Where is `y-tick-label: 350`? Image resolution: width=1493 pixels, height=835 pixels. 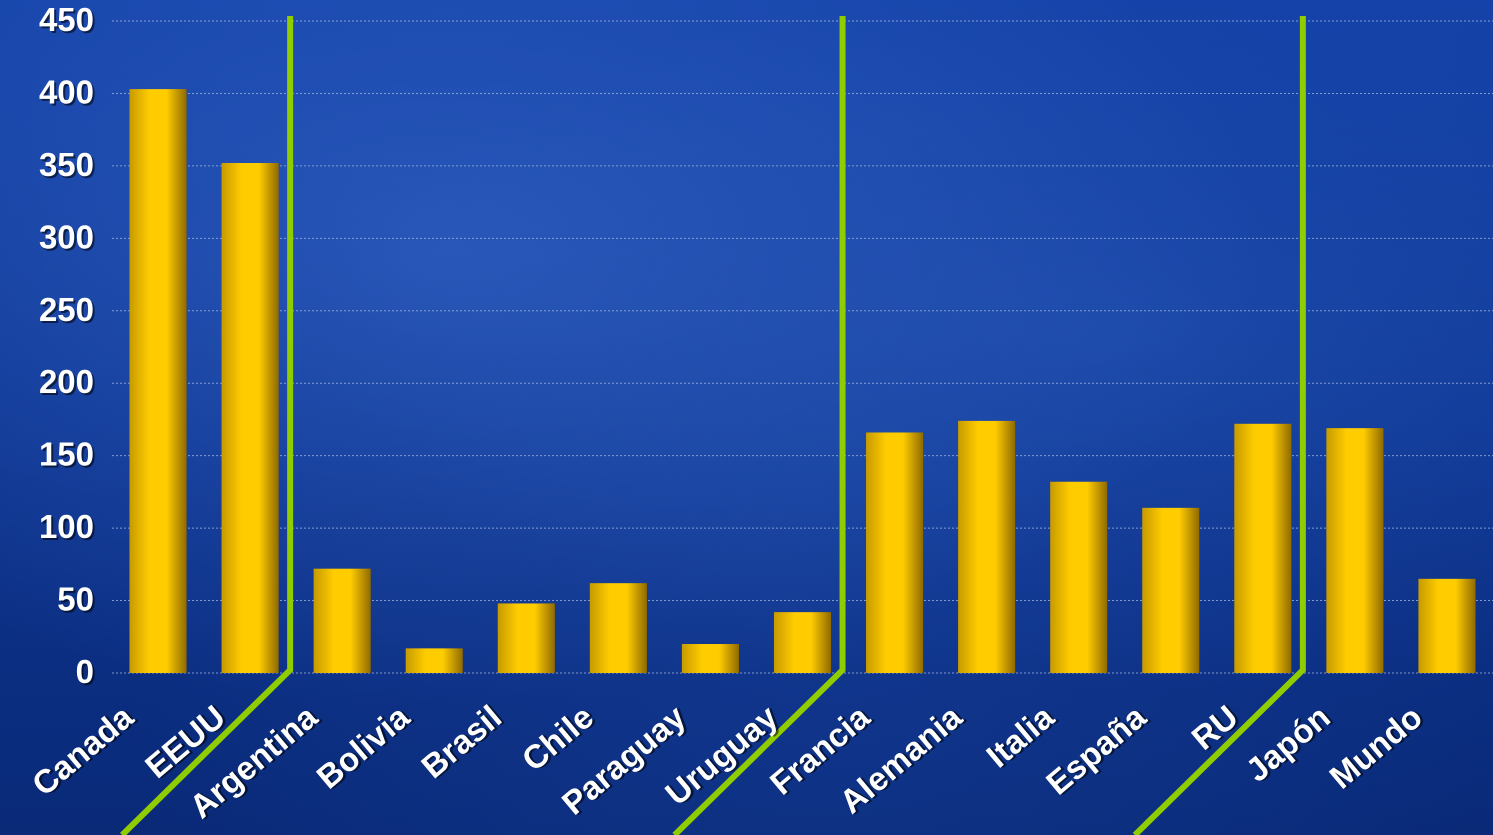
y-tick-label: 350 is located at coordinates (66, 164).